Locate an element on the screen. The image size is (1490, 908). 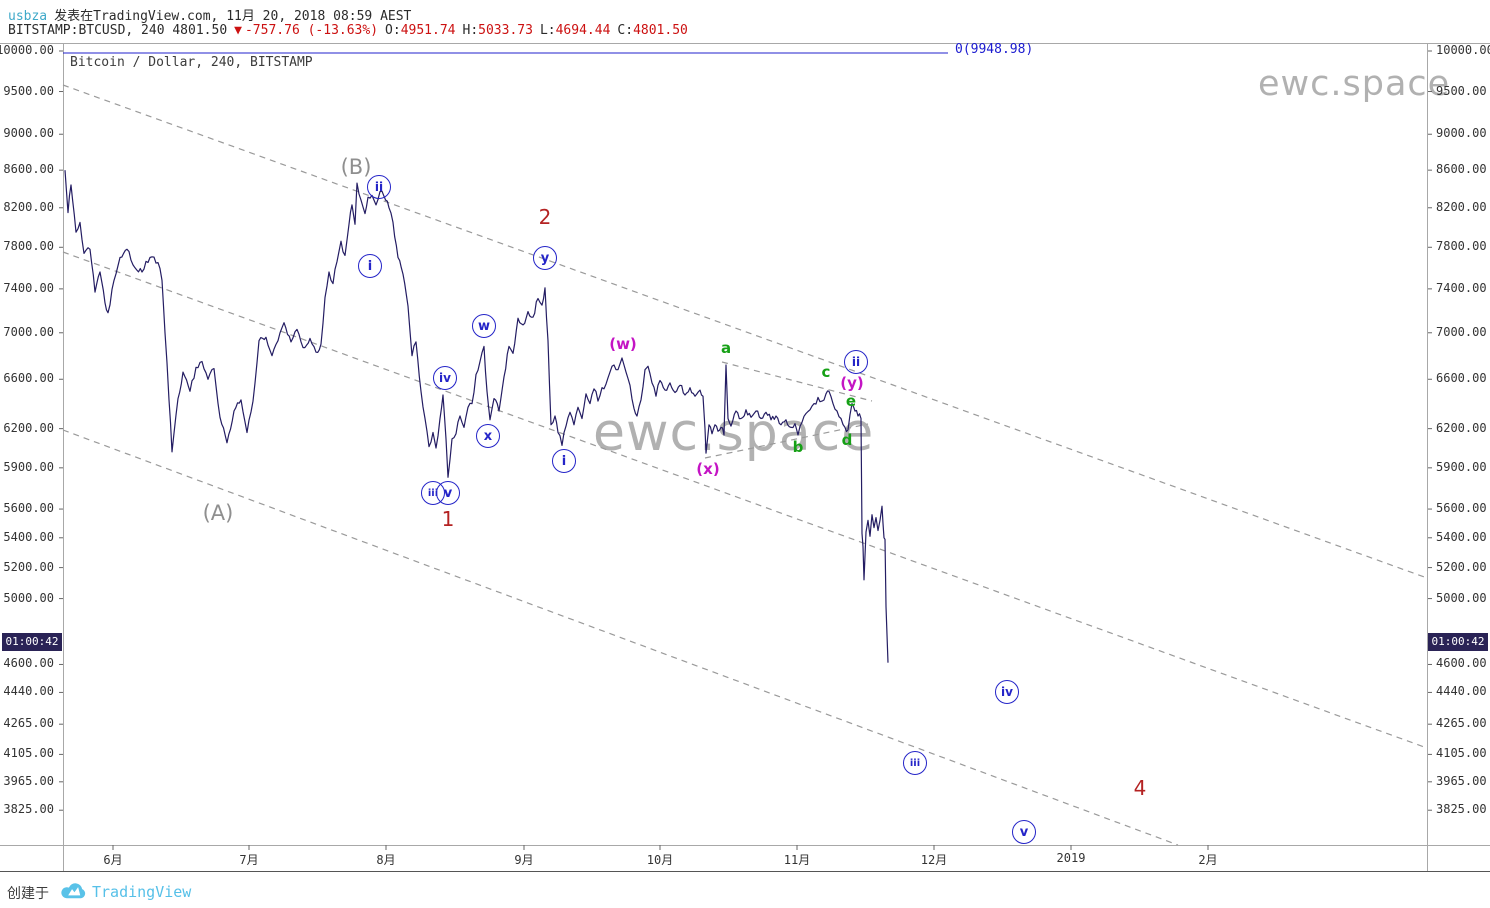
wave-label-(A): (A) is located at coordinates (218, 513).